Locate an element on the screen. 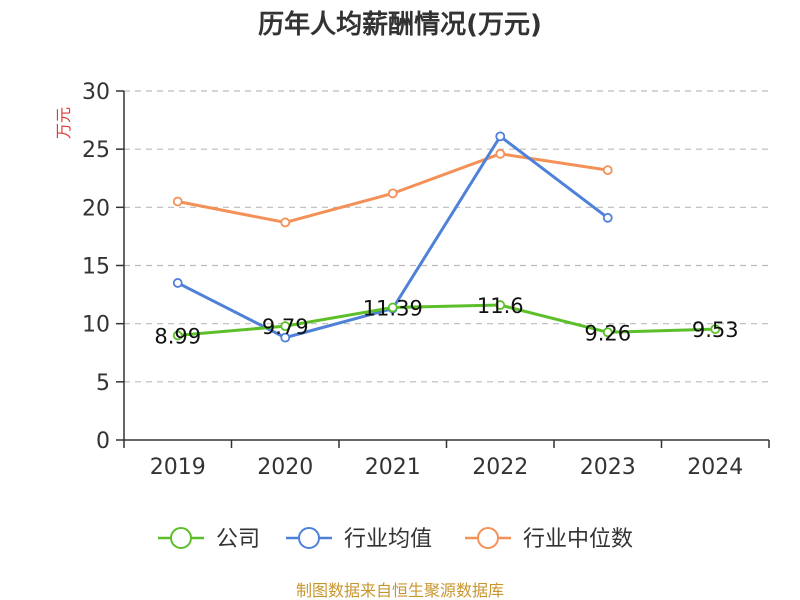  y-tick-label: 10 is located at coordinates (96, 325).